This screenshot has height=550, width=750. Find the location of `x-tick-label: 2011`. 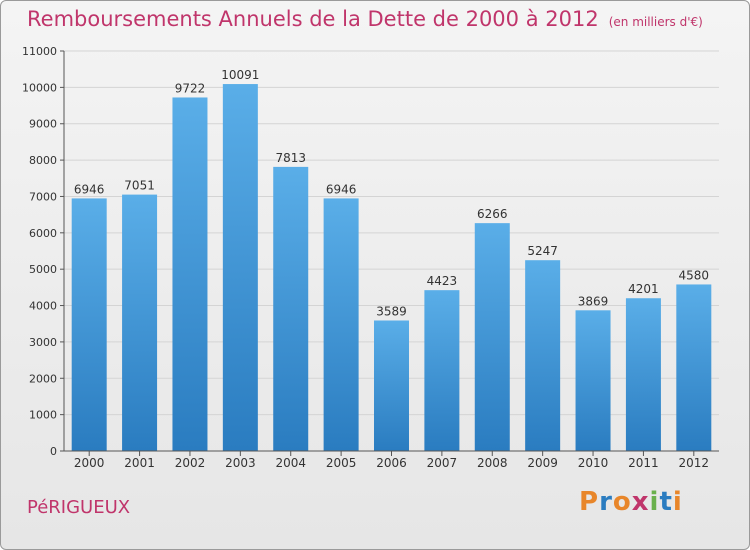

x-tick-label: 2011 is located at coordinates (643, 463).